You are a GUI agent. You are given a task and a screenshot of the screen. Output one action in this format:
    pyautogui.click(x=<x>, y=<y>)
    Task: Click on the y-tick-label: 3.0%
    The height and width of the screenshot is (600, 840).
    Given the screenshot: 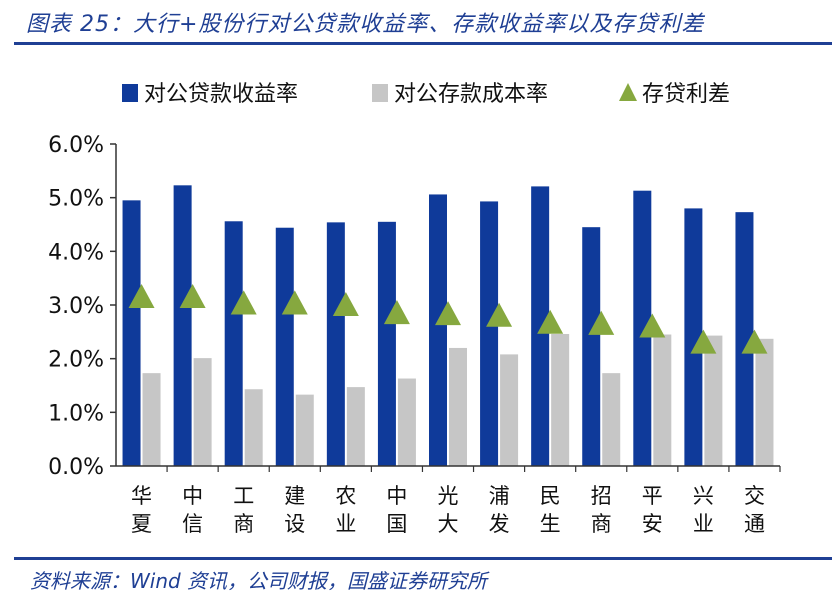 What is the action you would take?
    pyautogui.click(x=76, y=306)
    